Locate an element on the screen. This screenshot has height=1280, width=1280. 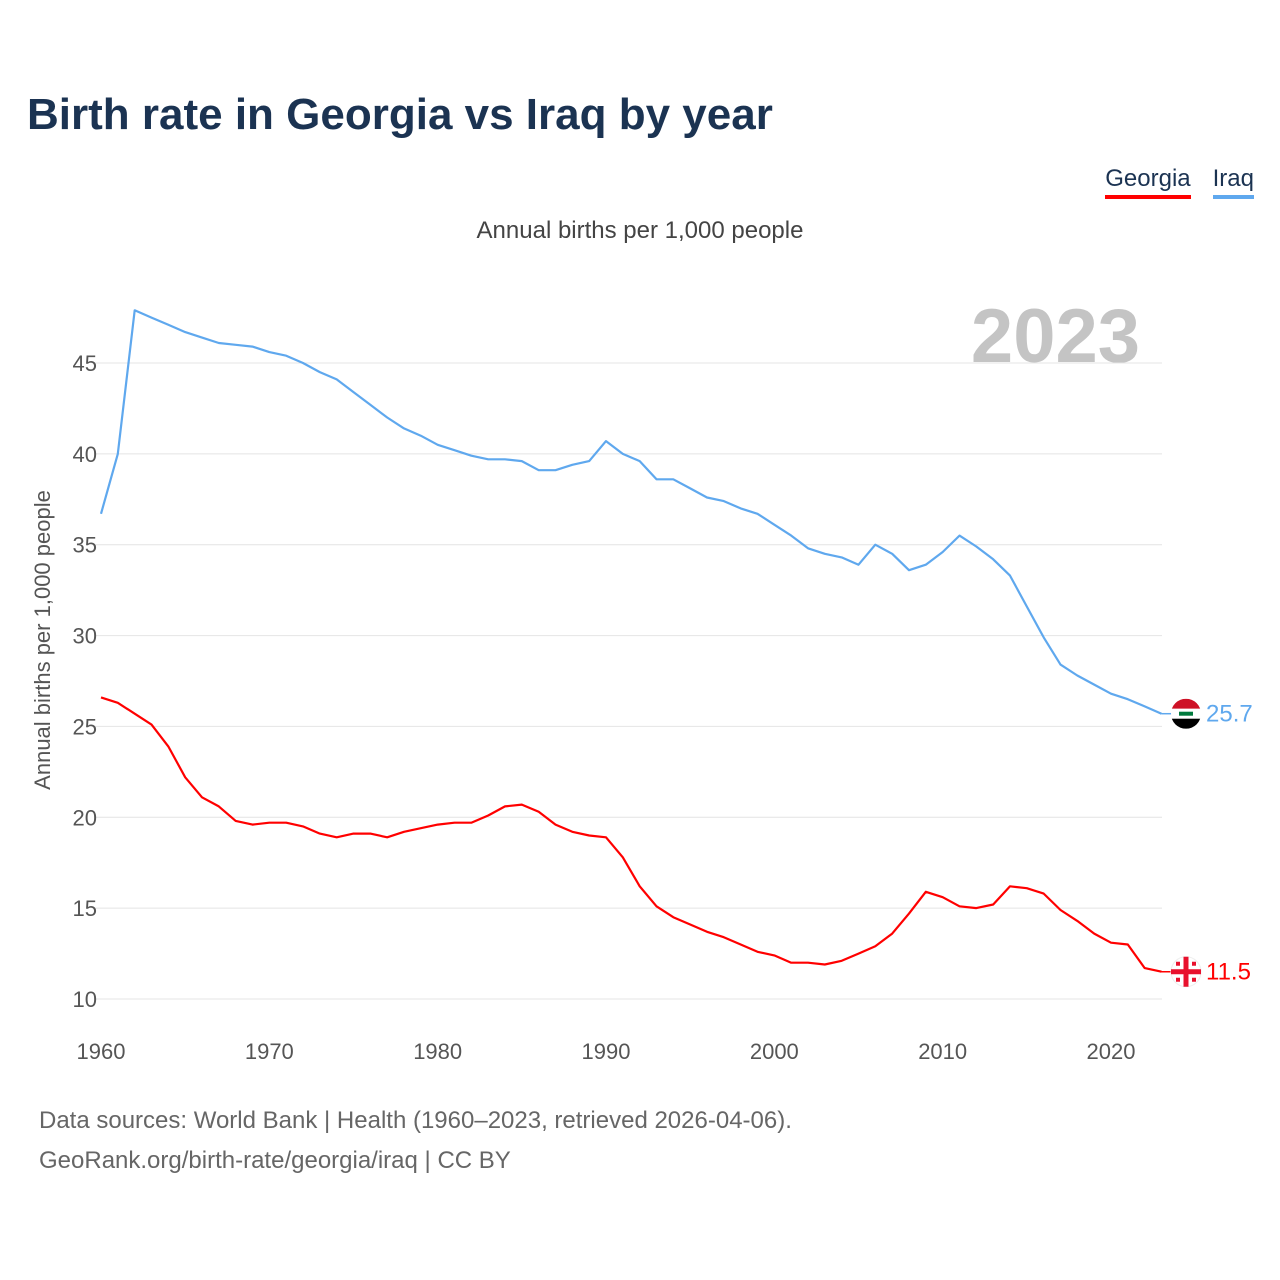
y-tick-label: 35 is located at coordinates (85, 545).